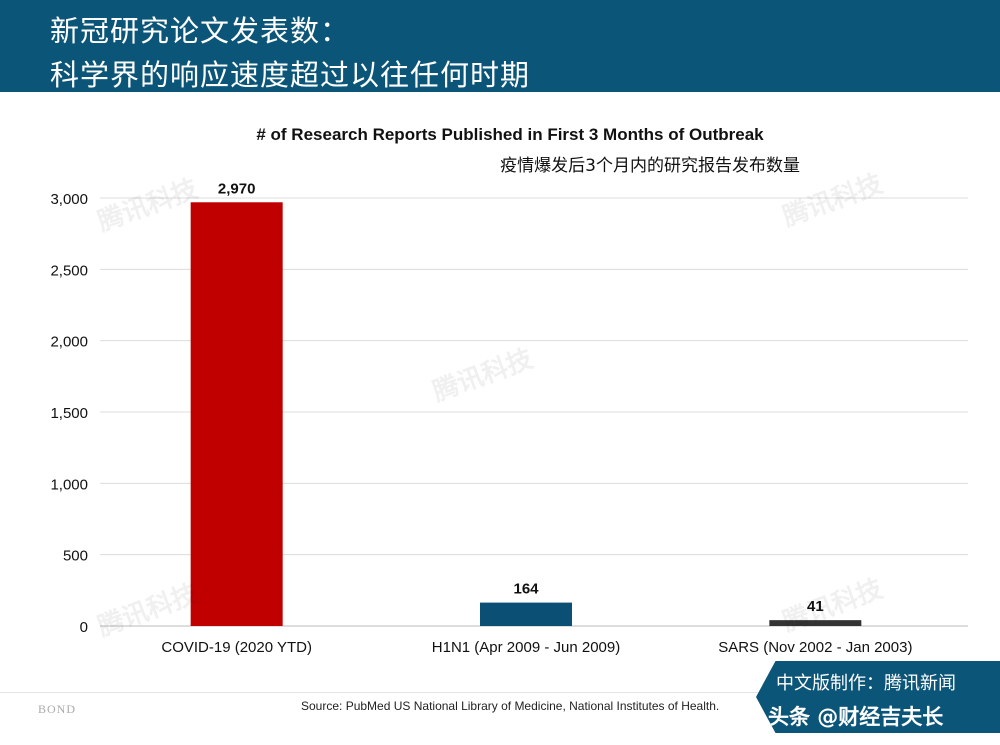  I want to click on y-tick-label: 2,000, so click(69, 342).